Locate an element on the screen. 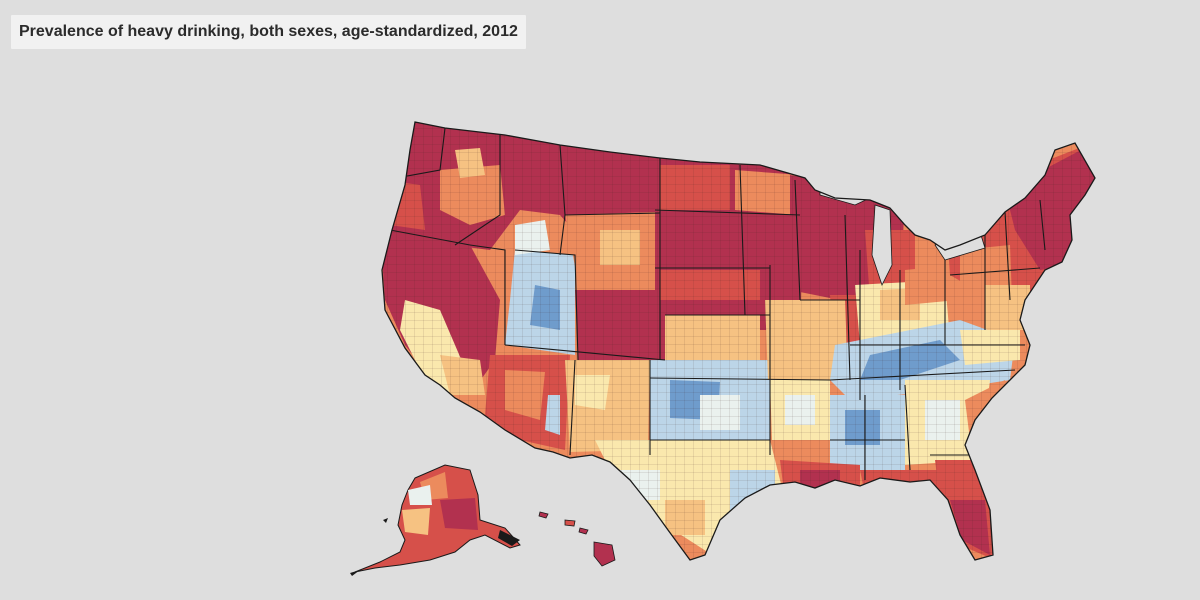 The height and width of the screenshot is (600, 1200). hawaii is located at coordinates (577, 539).